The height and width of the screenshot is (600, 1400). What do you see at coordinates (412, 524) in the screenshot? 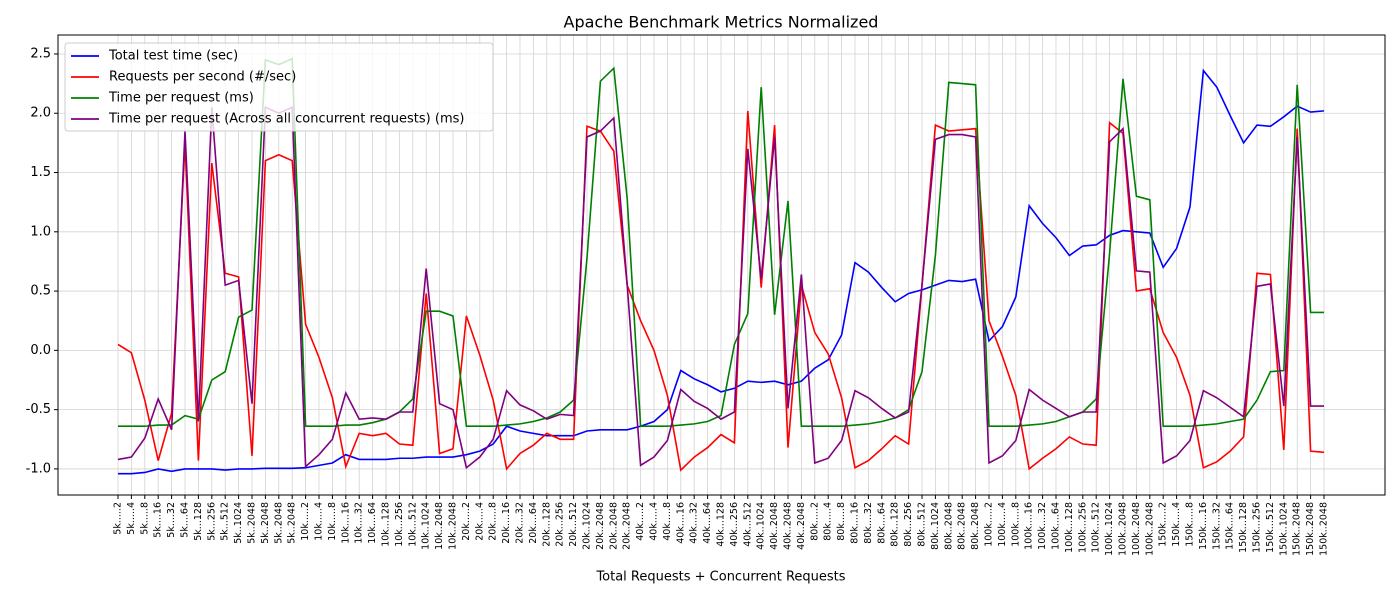
I see `x-tick-label: 10k...512` at bounding box center [412, 524].